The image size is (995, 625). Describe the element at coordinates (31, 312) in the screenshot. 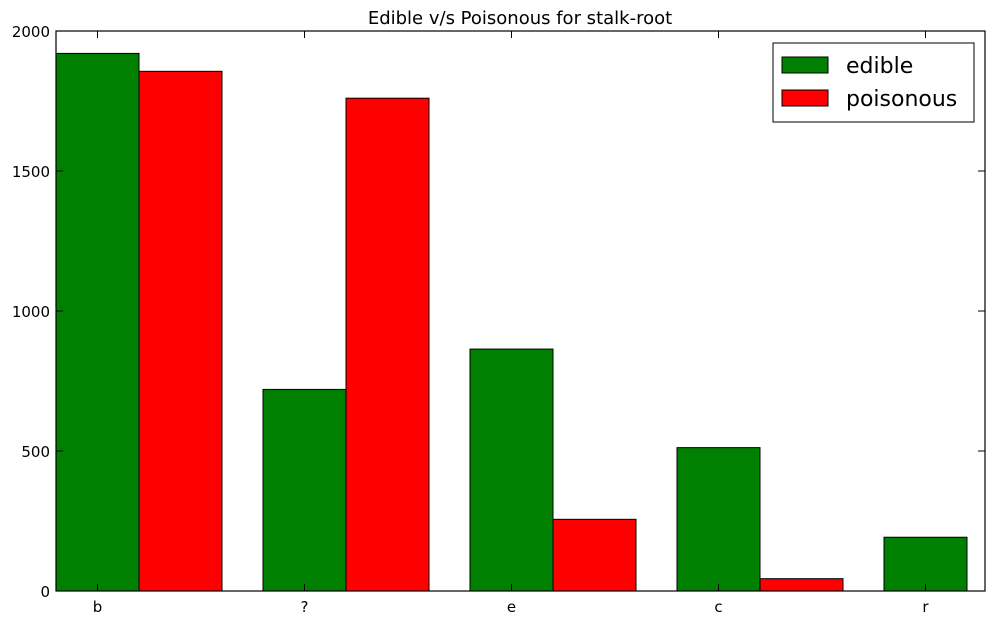

I see `y-tick-label: 1000` at that location.